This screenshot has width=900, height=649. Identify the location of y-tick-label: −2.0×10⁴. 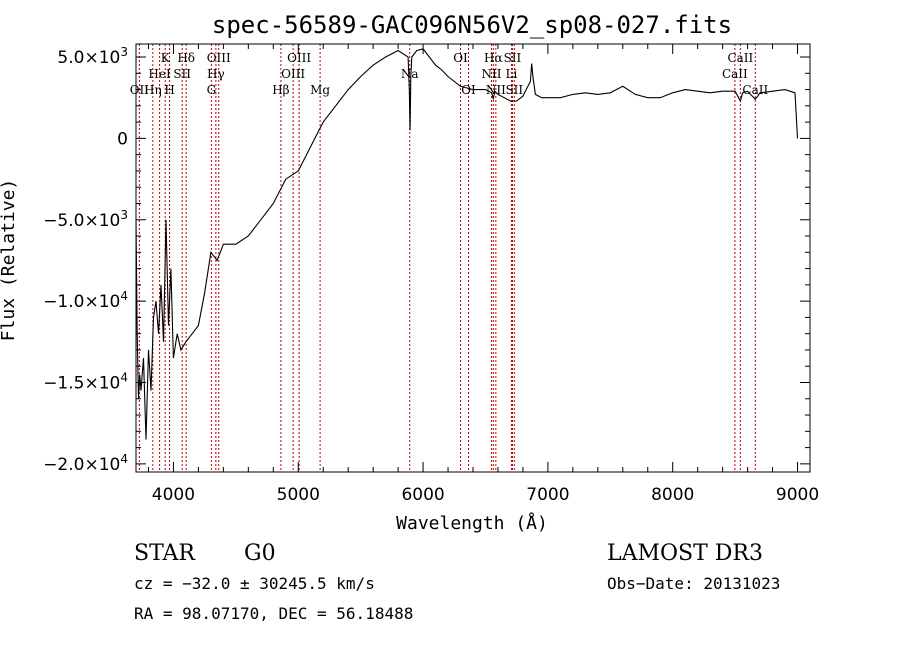
(85, 463).